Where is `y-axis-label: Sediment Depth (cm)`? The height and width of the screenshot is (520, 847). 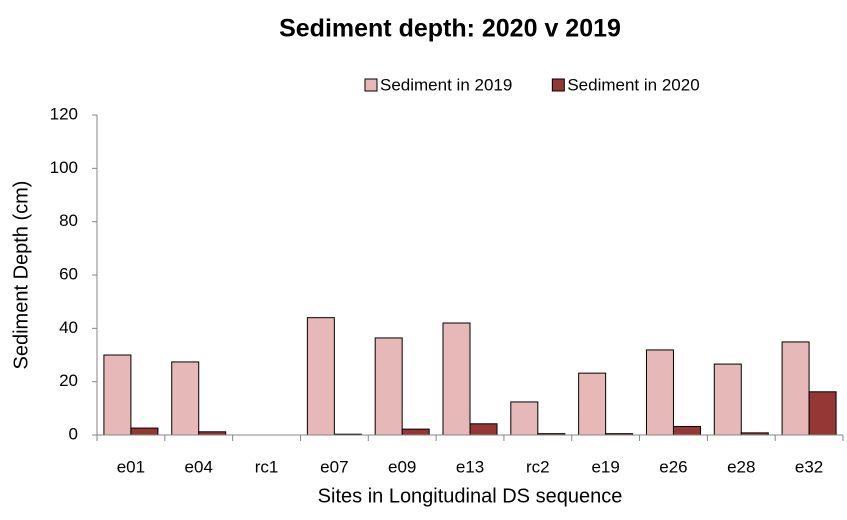 y-axis-label: Sediment Depth (cm) is located at coordinates (21, 275).